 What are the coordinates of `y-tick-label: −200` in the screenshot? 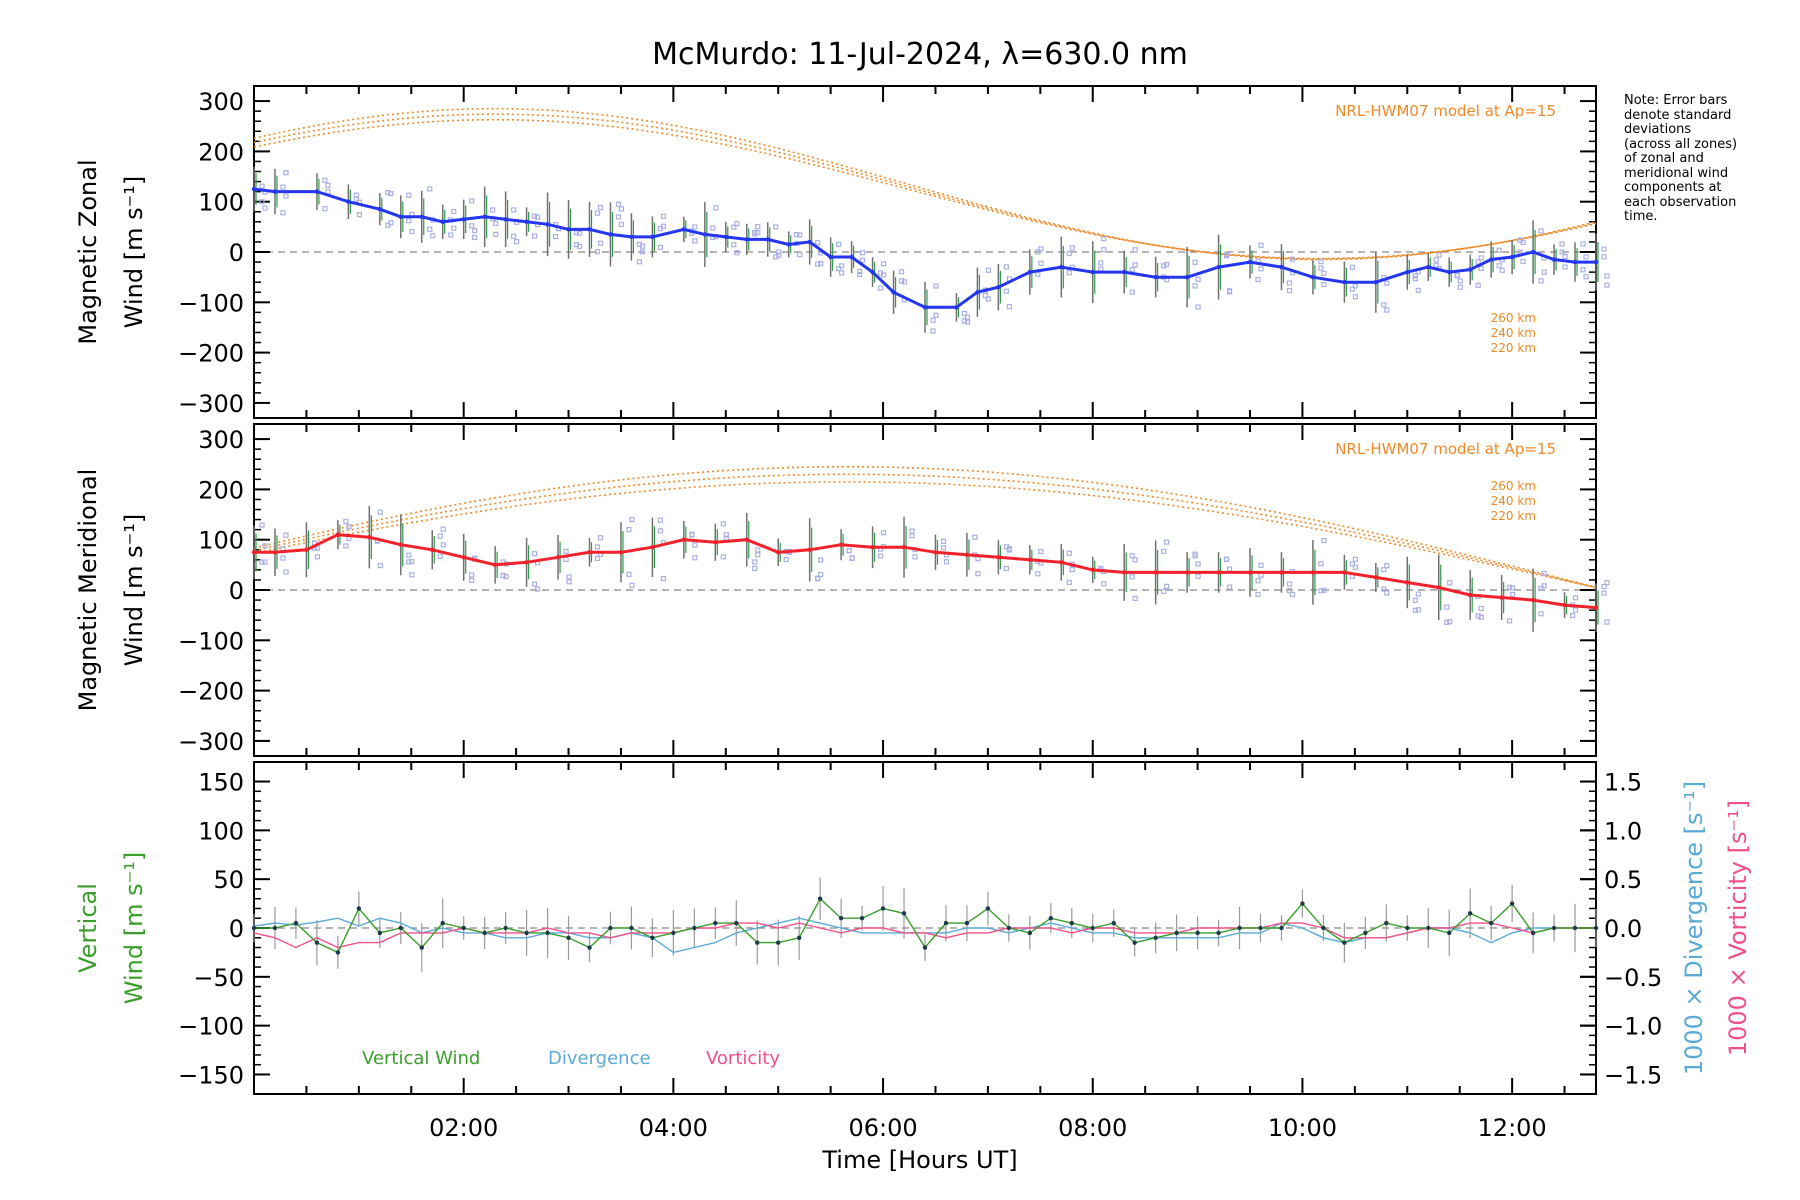 It's located at (211, 692).